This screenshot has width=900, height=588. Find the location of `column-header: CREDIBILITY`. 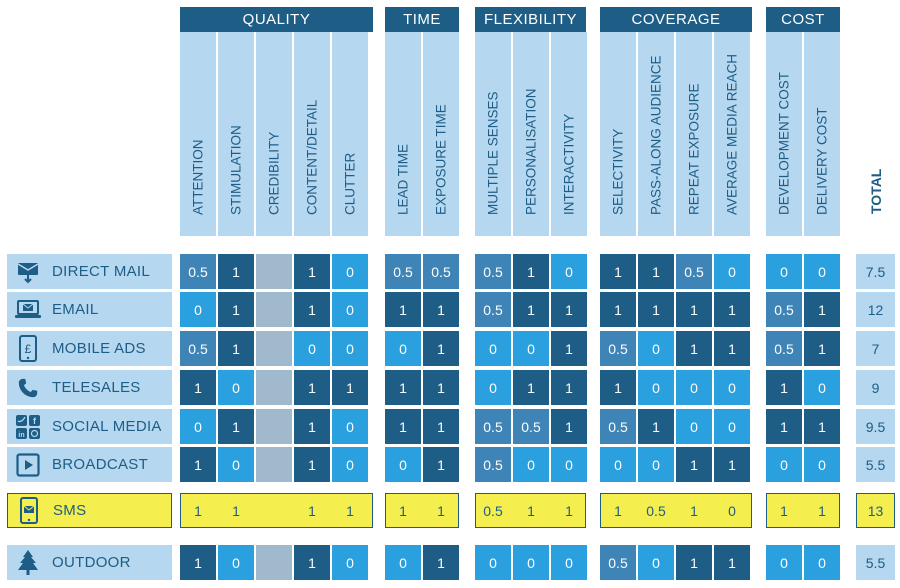

column-header: CREDIBILITY is located at coordinates (274, 134).